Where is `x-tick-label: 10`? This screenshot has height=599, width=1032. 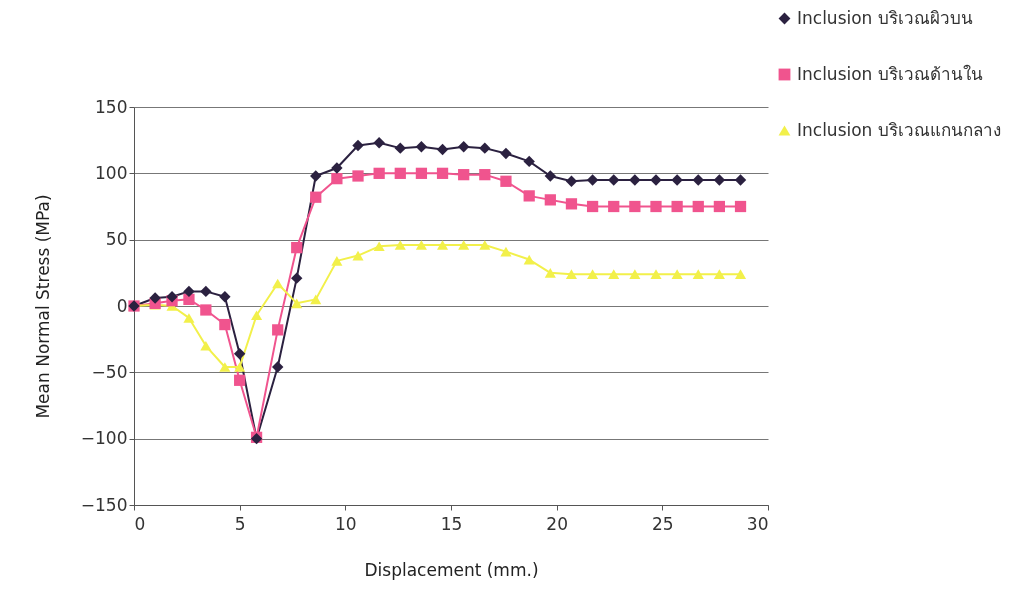 x-tick-label: 10 is located at coordinates (346, 523).